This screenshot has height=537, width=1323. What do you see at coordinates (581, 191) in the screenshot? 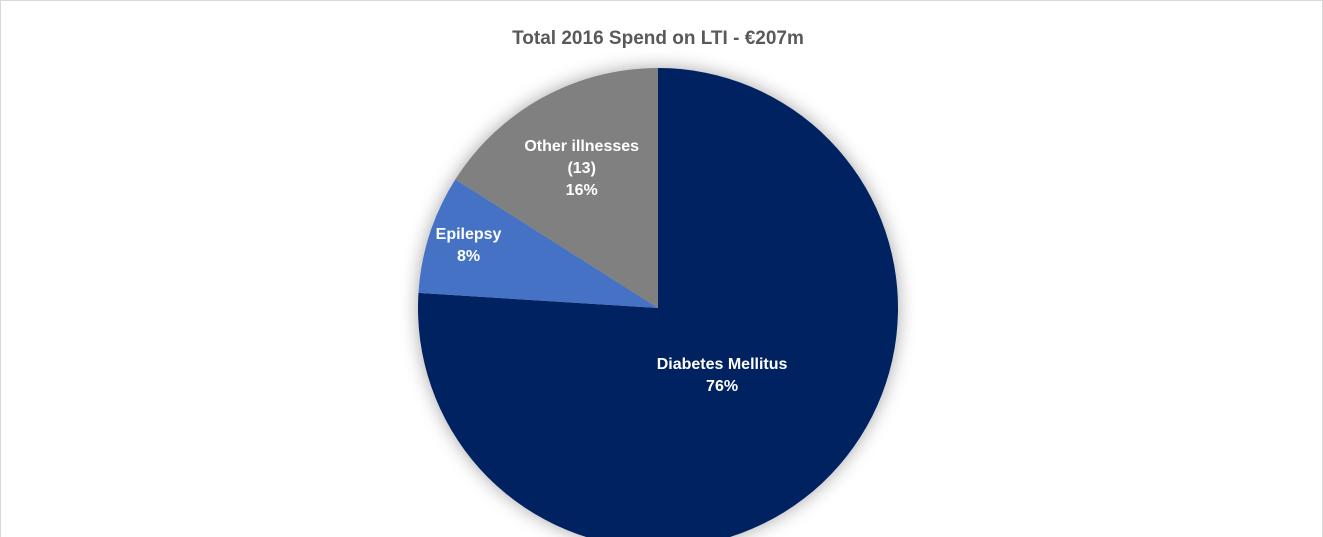
I see `slice-percent: 16%` at bounding box center [581, 191].